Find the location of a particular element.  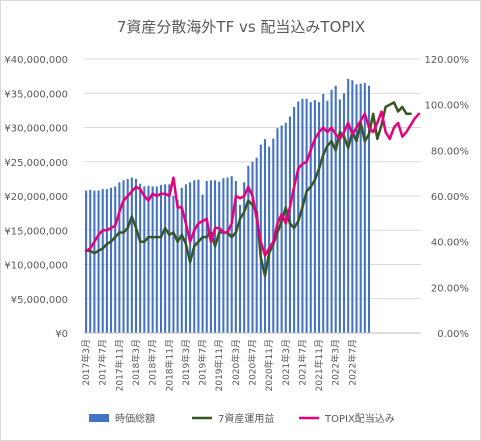

x-tick-label: 2018年7月 is located at coordinates (153, 362).